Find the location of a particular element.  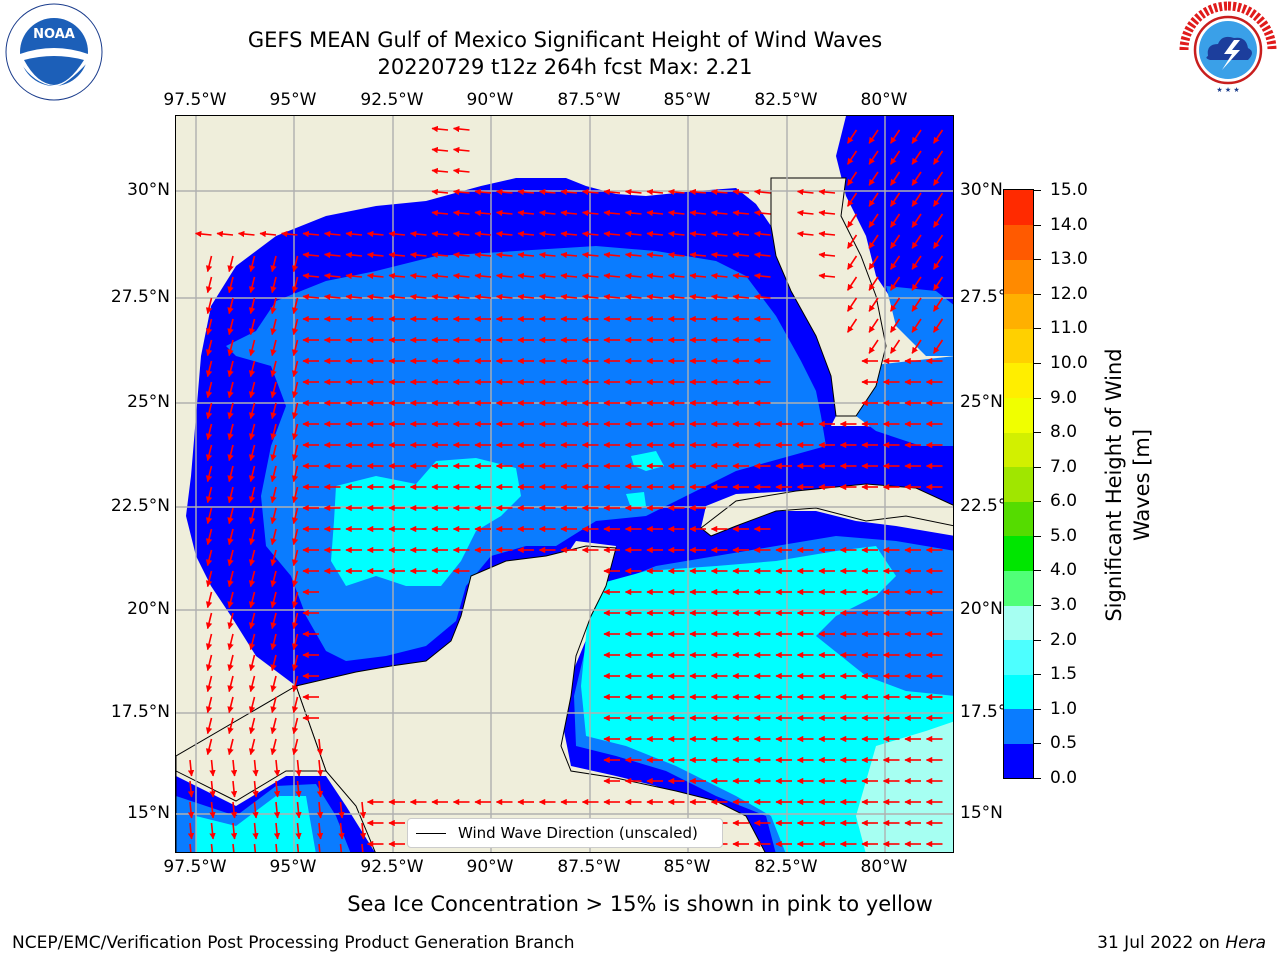

colorbar-tick-label: 0.5 is located at coordinates (1064, 743).